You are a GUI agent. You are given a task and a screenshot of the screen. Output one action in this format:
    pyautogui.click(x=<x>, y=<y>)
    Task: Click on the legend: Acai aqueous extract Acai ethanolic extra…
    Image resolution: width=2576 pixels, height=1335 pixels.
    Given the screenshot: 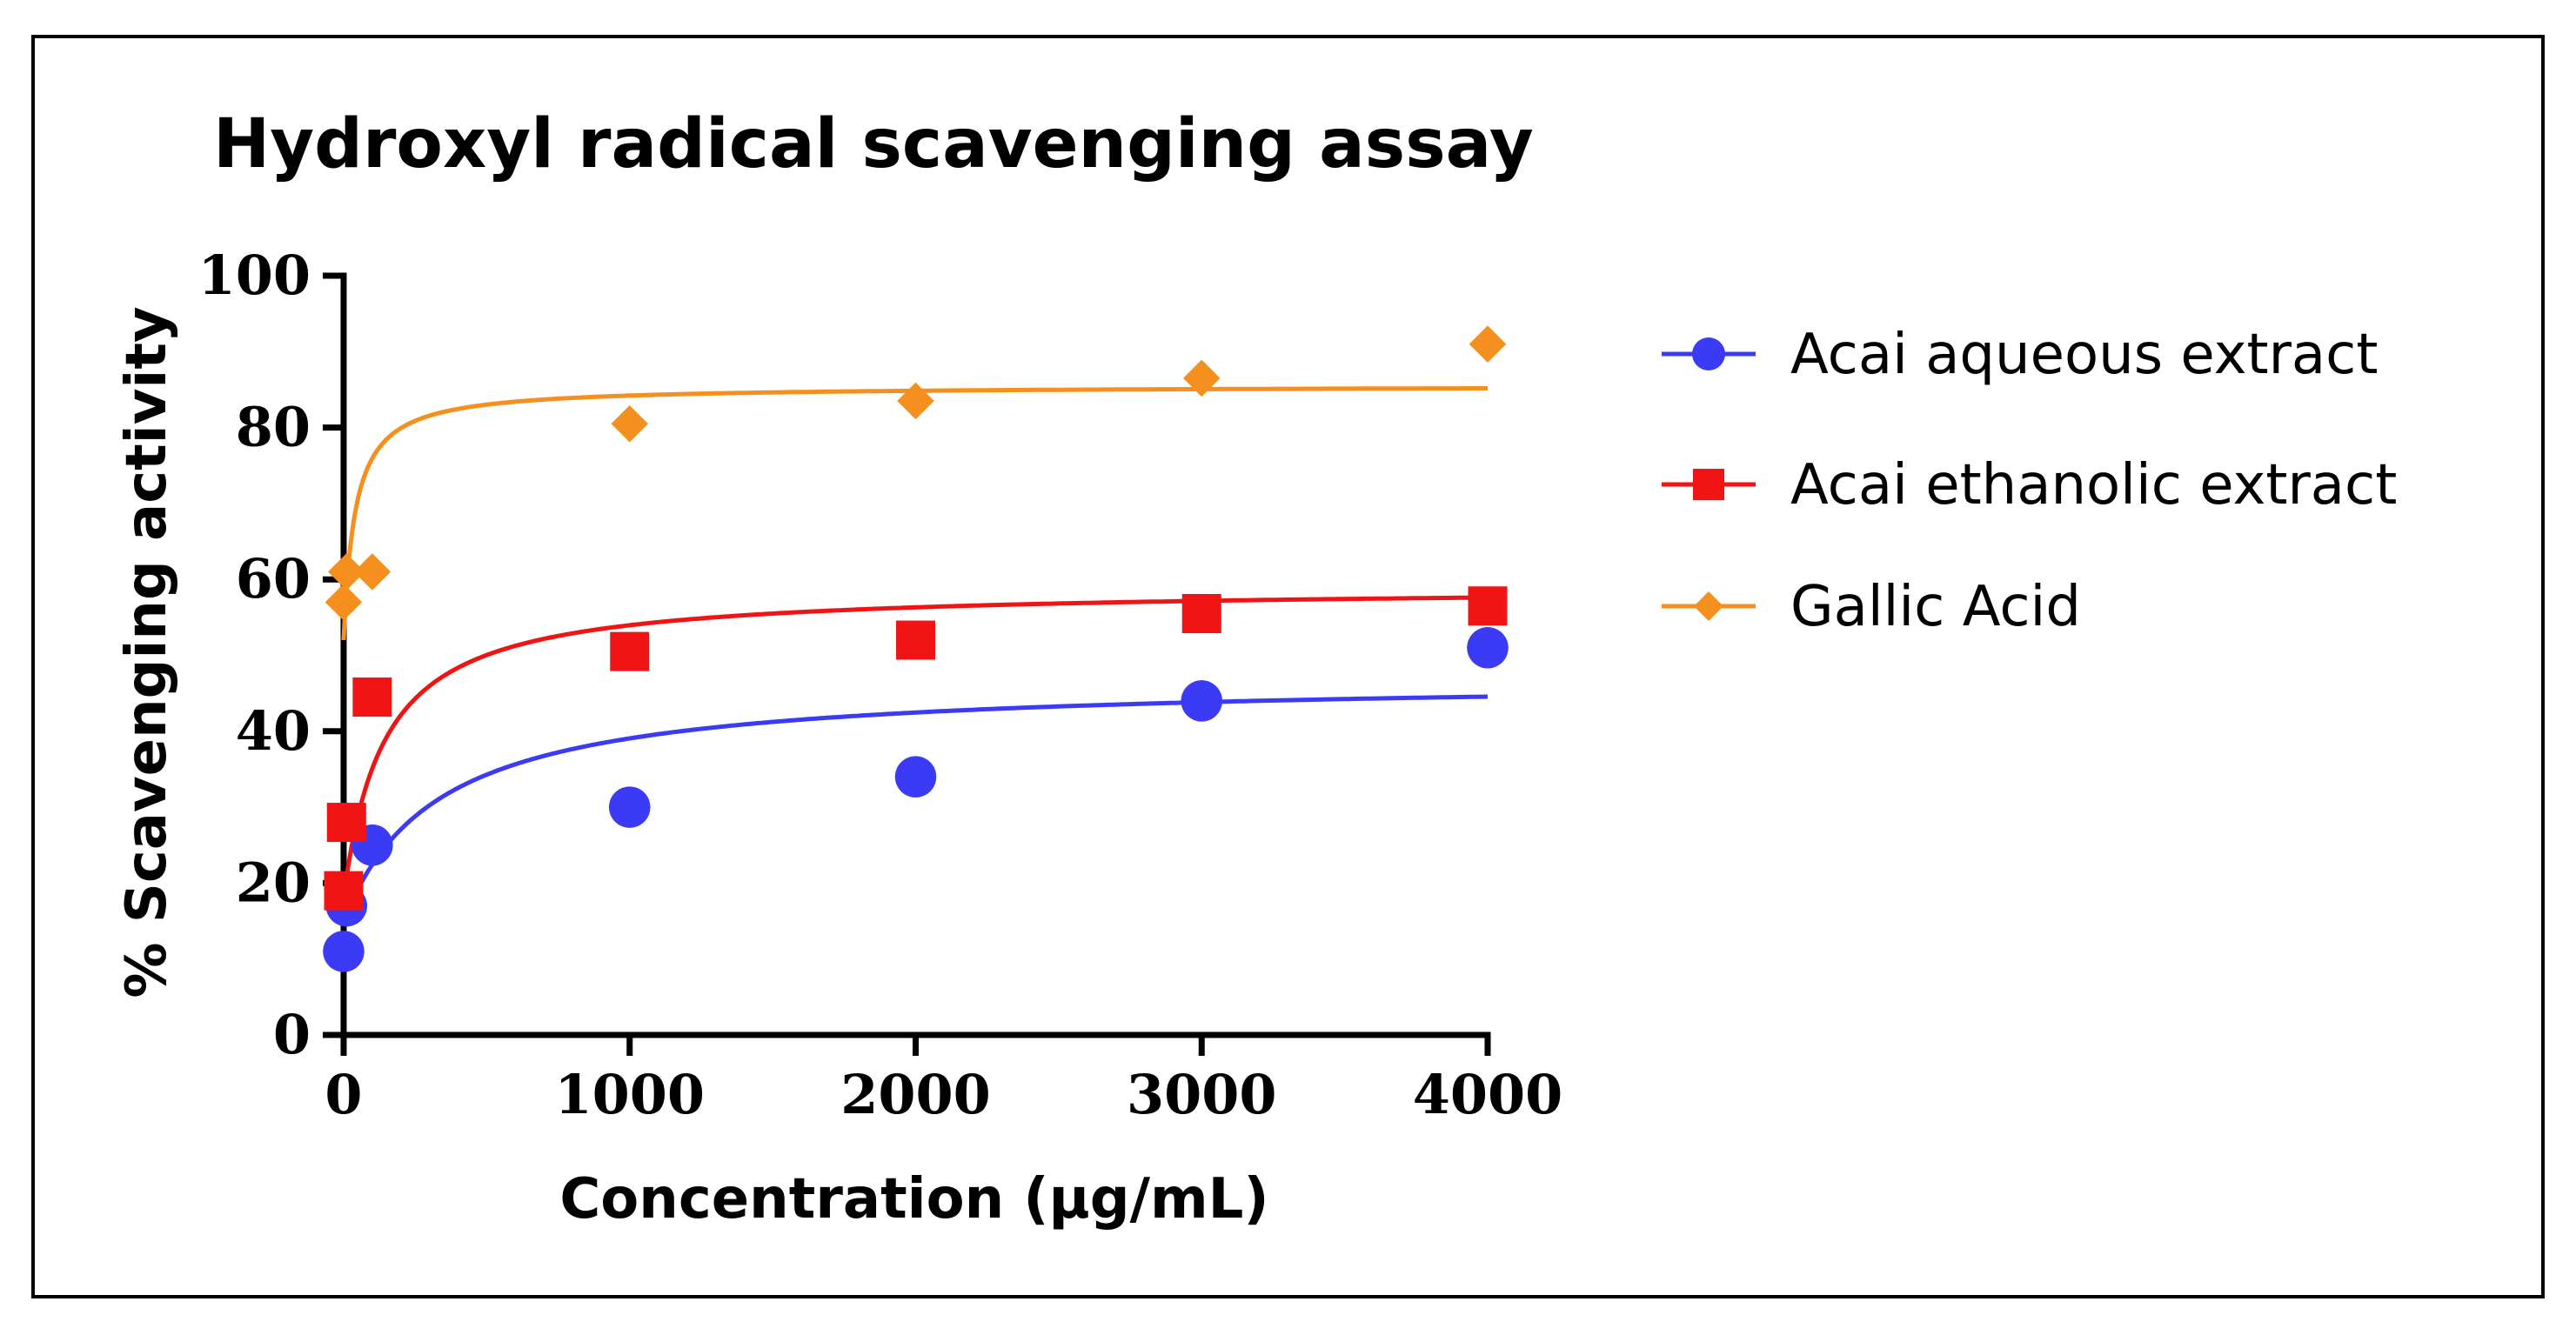 What is the action you would take?
    pyautogui.click(x=2029, y=481)
    